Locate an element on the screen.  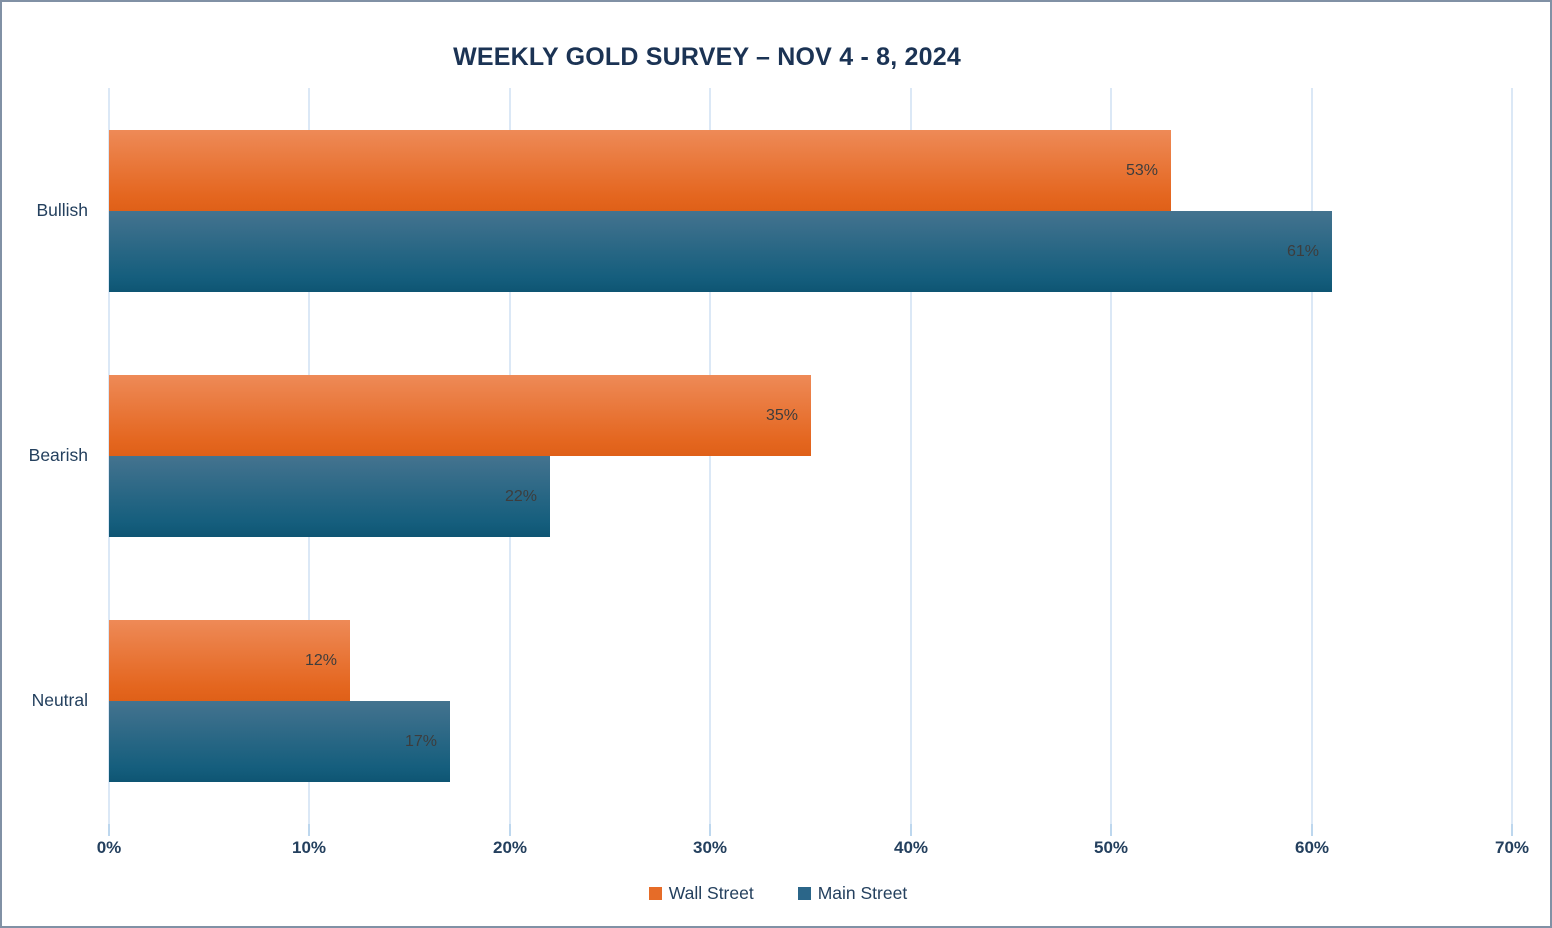
category-label-bearish: Bearish is located at coordinates (58, 455).